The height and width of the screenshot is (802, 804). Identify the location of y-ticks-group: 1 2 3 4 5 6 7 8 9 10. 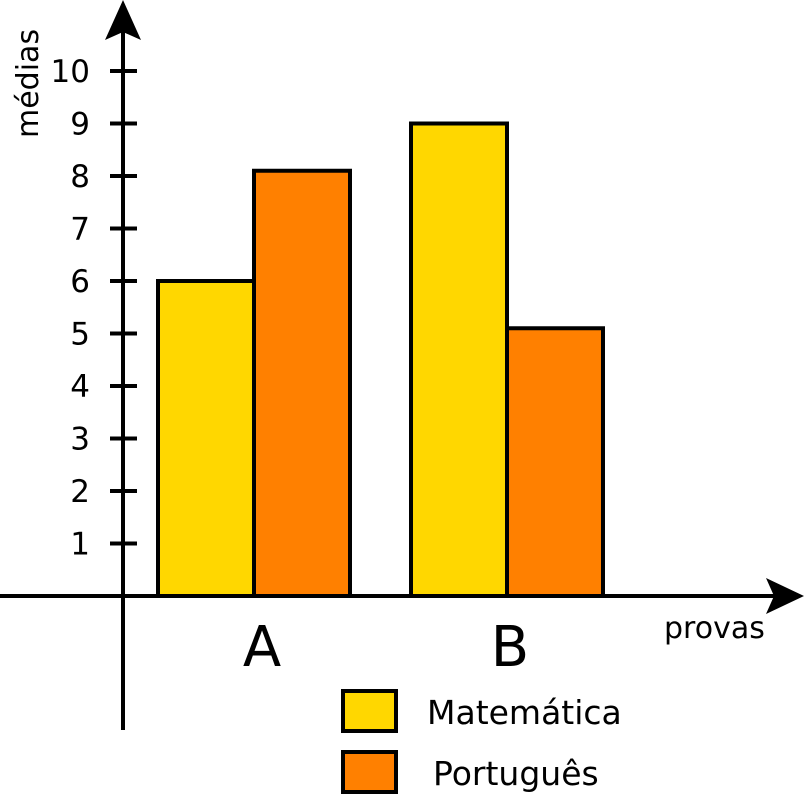
(94, 308).